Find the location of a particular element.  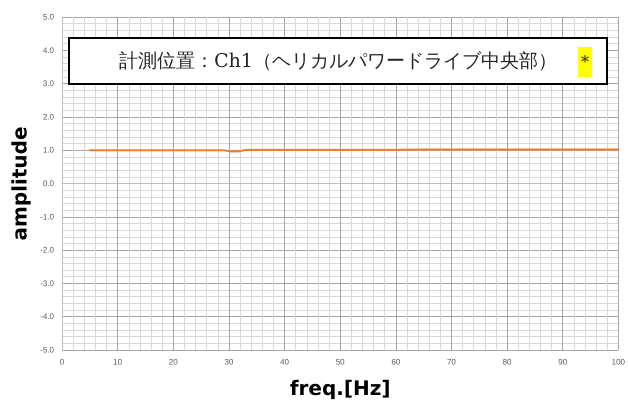

x-tick-label: 60 is located at coordinates (396, 362).